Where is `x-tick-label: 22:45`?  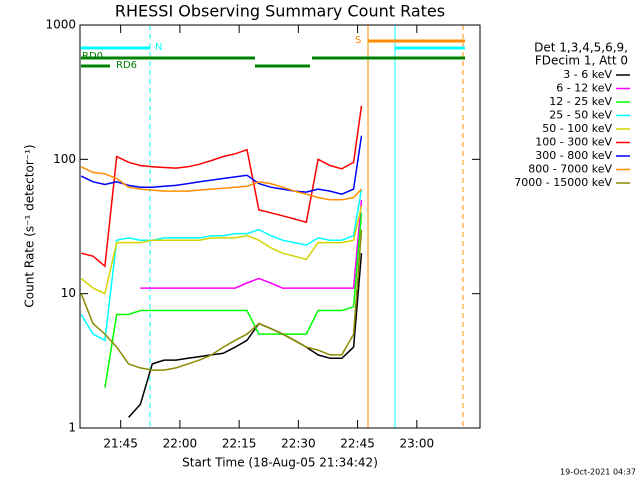
x-tick-label: 22:45 is located at coordinates (357, 444).